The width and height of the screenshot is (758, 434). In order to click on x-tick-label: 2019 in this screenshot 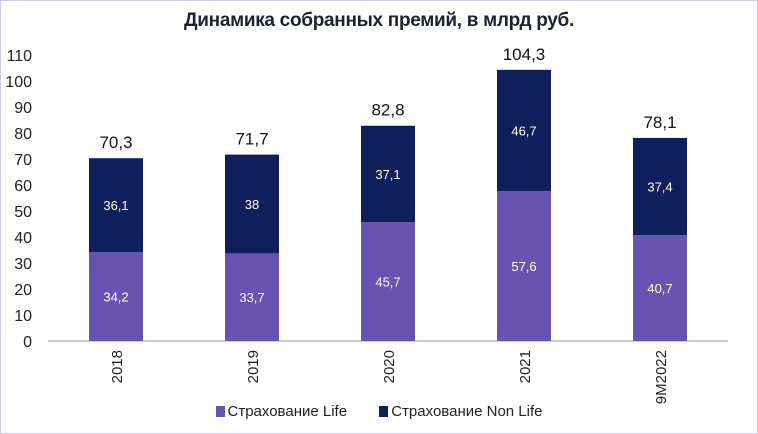, I will do `click(253, 366)`.